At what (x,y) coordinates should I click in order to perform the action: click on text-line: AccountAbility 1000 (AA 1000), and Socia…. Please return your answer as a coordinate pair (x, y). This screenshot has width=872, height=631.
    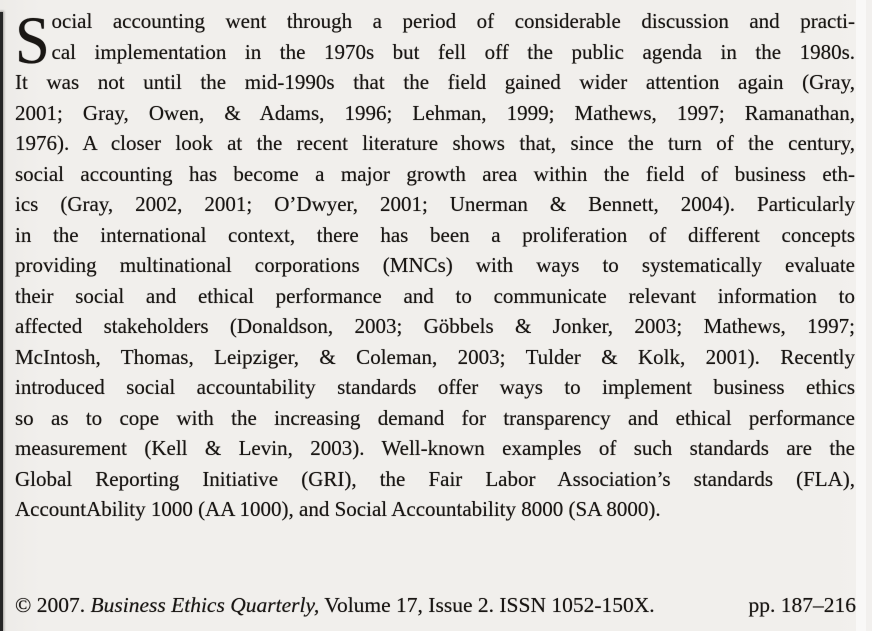
    Looking at the image, I should click on (338, 509).